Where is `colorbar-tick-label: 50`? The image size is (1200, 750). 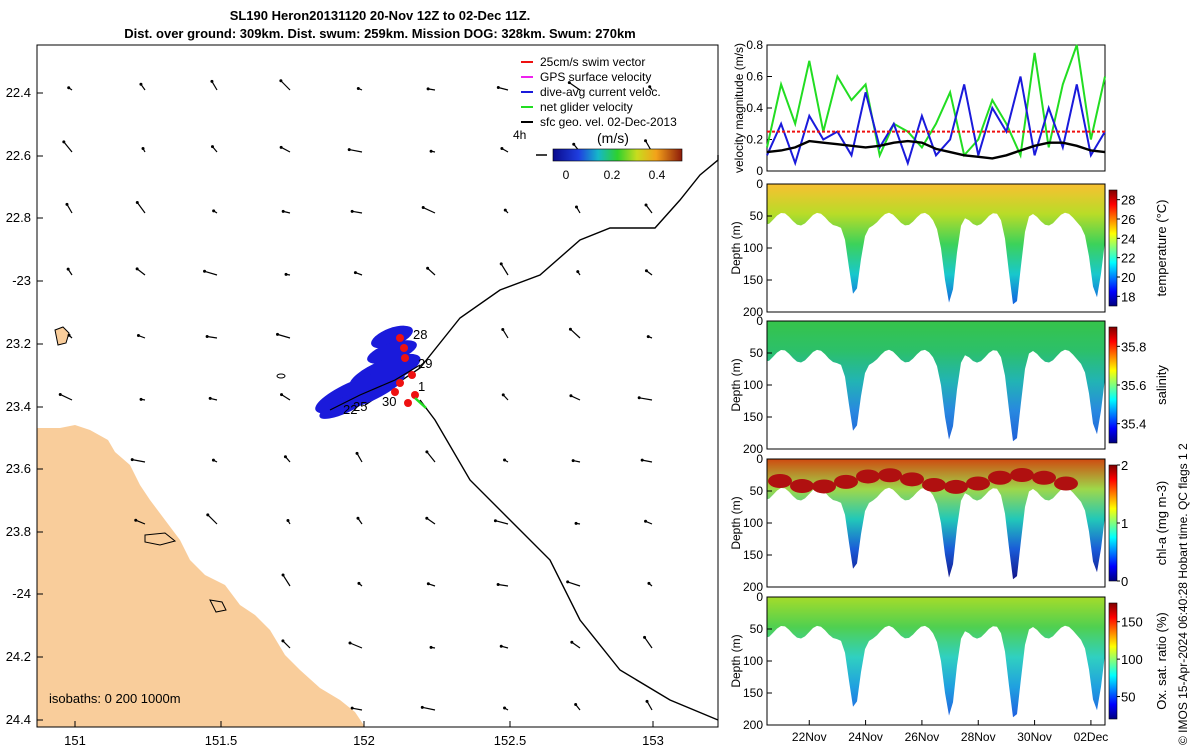 colorbar-tick-label: 50 is located at coordinates (1128, 697).